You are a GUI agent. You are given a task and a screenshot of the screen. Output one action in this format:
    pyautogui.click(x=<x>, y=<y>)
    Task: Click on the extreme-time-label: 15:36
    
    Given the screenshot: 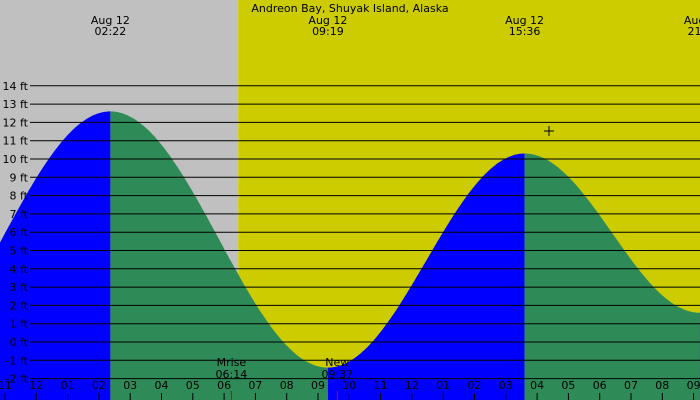 What is the action you would take?
    pyautogui.click(x=525, y=31)
    